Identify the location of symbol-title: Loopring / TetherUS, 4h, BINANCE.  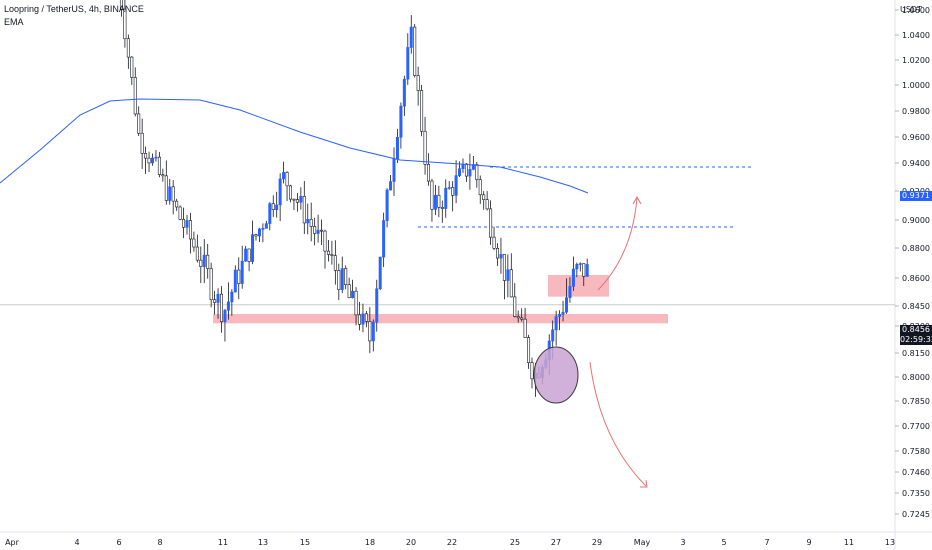
(74, 9).